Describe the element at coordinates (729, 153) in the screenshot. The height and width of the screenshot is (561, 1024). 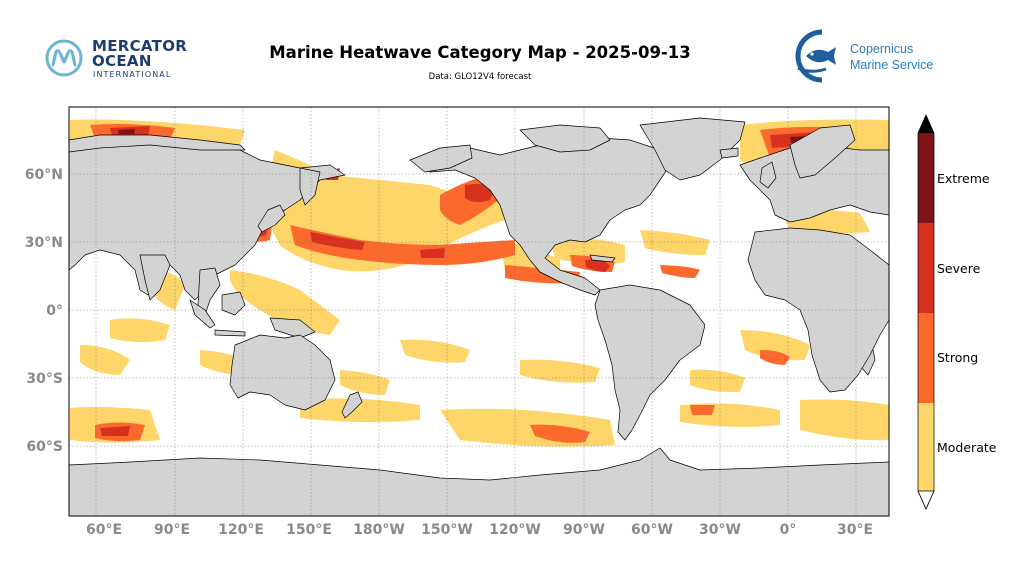
I see `land-iceland` at that location.